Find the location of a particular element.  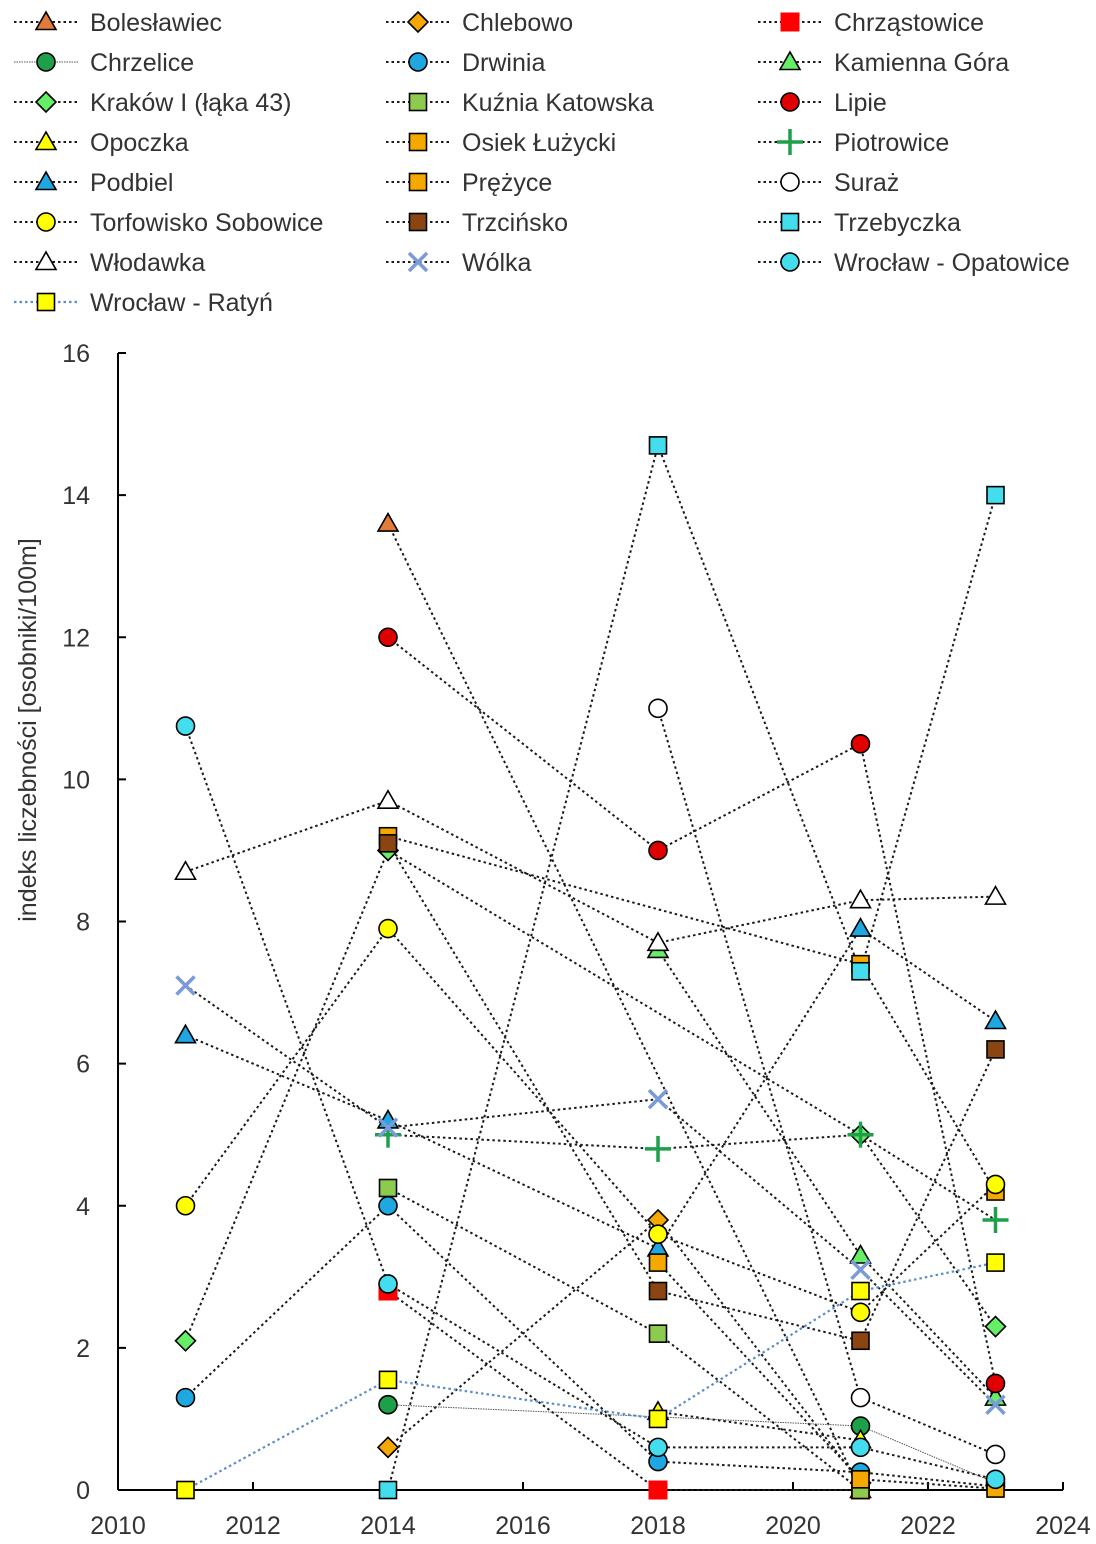

legend-marker-wlodawka is located at coordinates (46, 260).